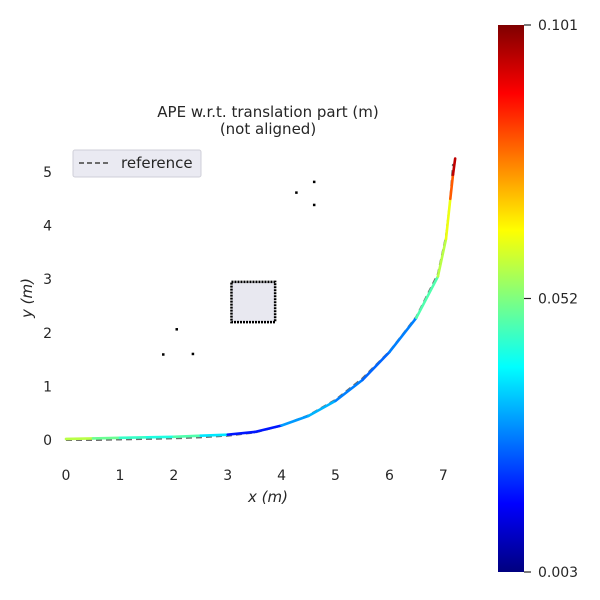 The height and width of the screenshot is (600, 600). I want to click on legend-box, so click(137, 163).